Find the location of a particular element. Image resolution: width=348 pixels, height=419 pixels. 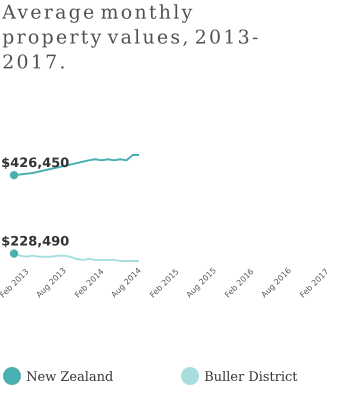

legend-label: New Zealand is located at coordinates (69, 376).